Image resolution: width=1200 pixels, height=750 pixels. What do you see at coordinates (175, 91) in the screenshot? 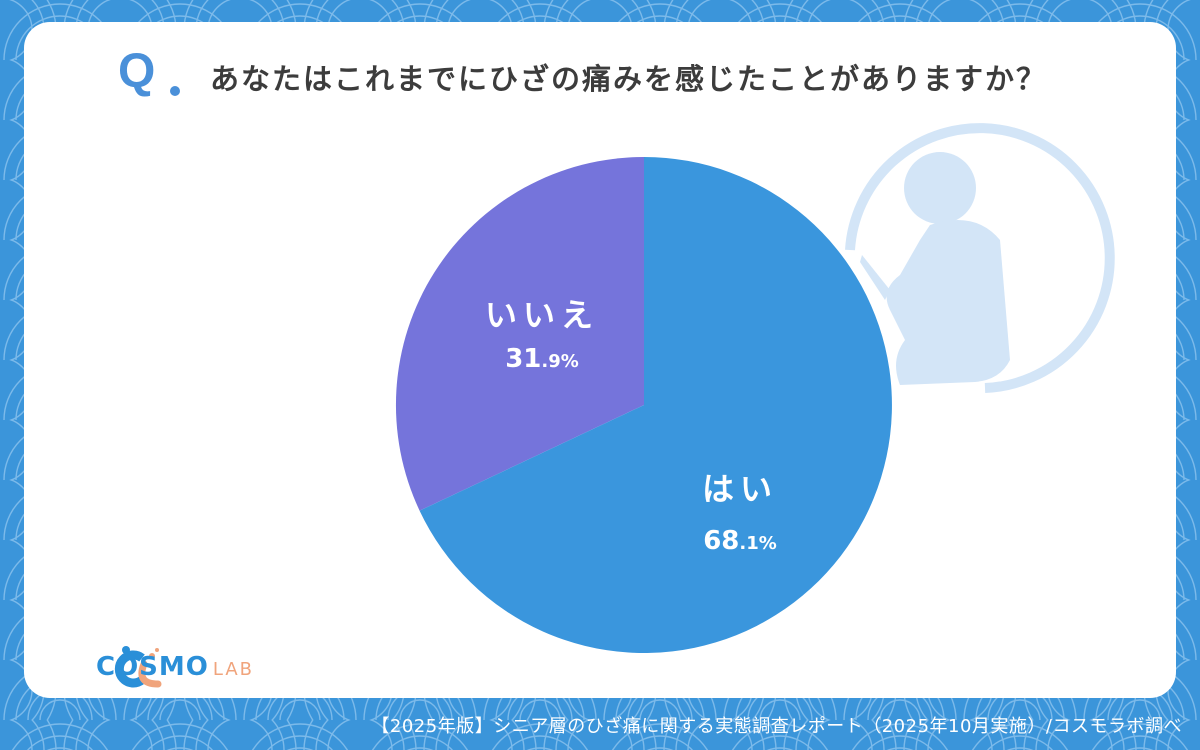
I see `q-dot` at bounding box center [175, 91].